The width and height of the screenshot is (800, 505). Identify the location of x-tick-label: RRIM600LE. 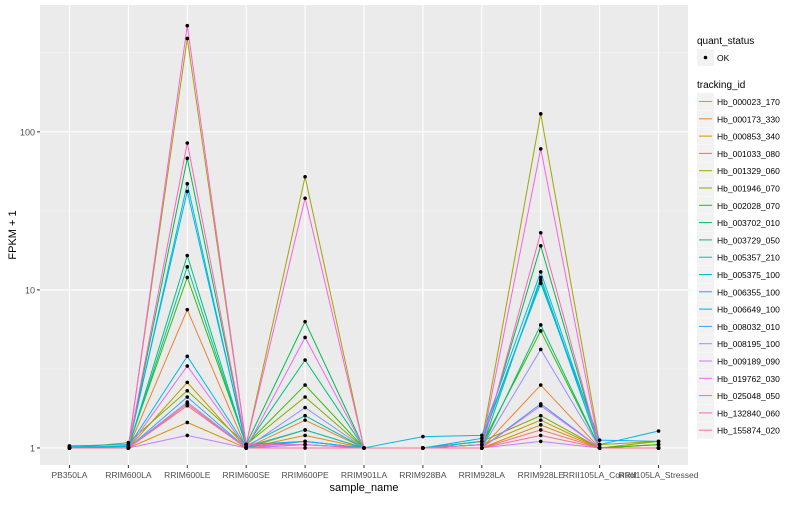
(187, 475).